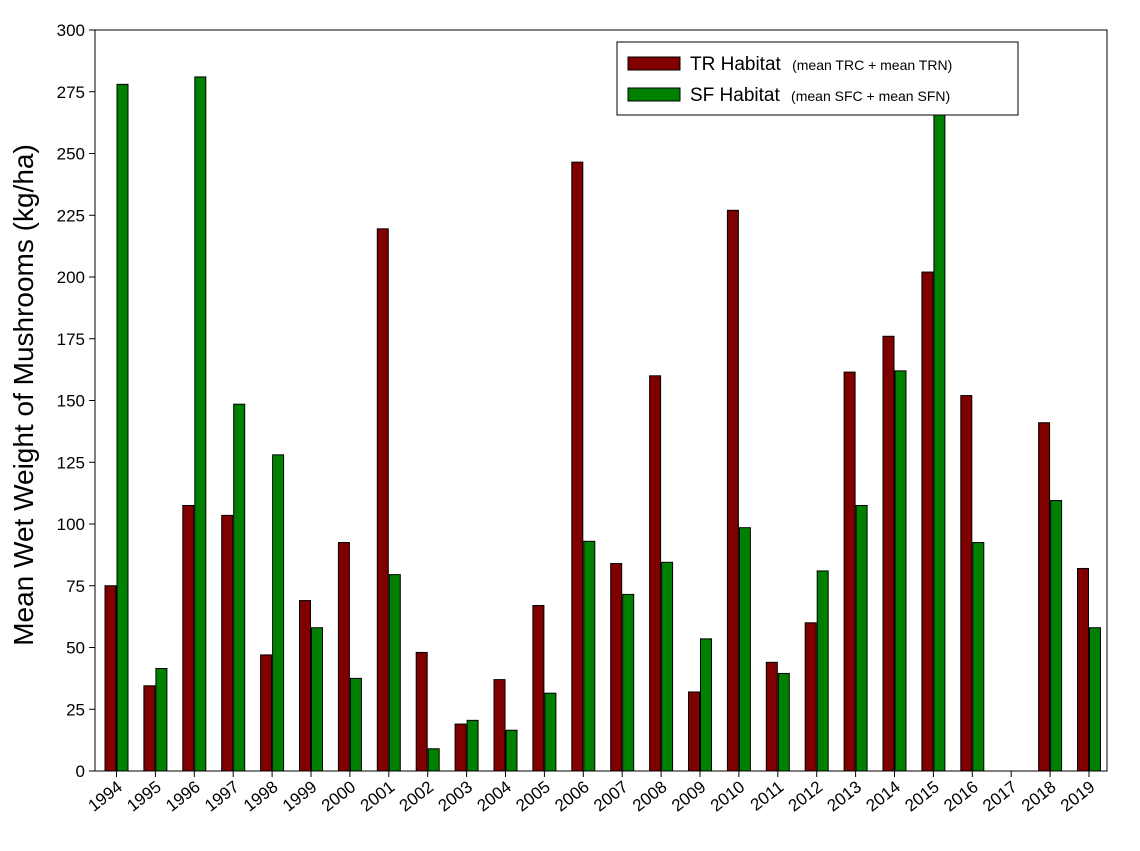 The height and width of the screenshot is (851, 1140). What do you see at coordinates (433, 760) in the screenshot?
I see `bar-sf-2002` at bounding box center [433, 760].